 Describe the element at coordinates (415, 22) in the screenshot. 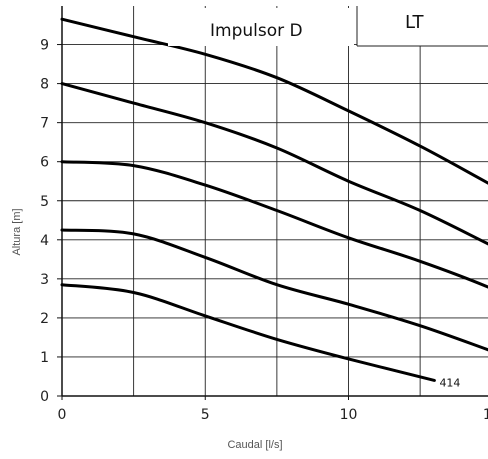

I see `model-label: LT` at that location.